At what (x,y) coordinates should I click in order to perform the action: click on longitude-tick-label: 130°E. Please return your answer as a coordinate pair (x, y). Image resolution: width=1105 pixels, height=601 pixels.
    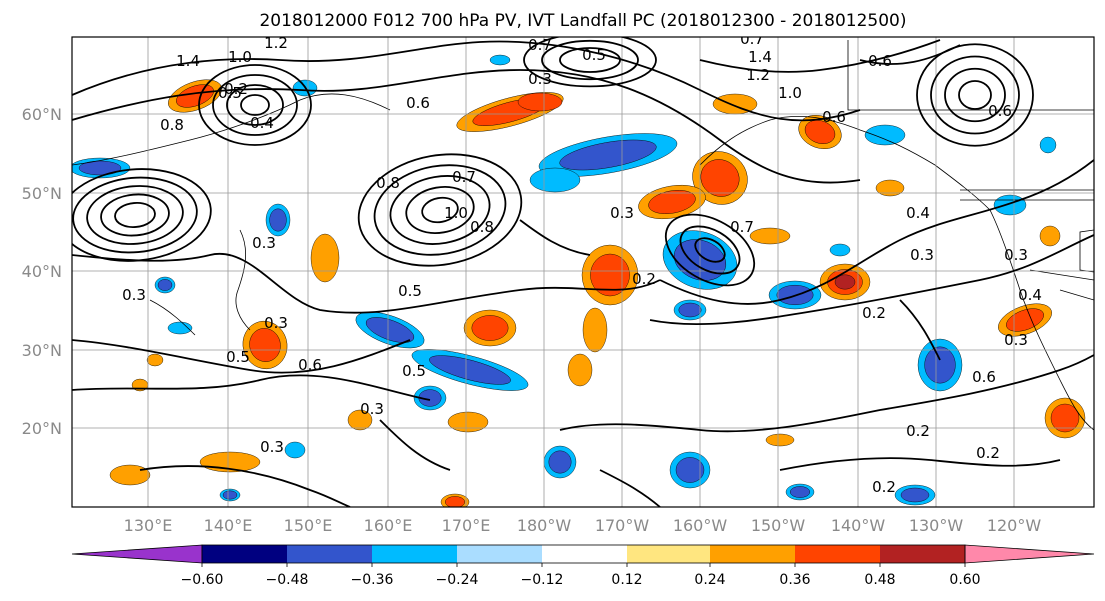
    Looking at the image, I should click on (148, 525).